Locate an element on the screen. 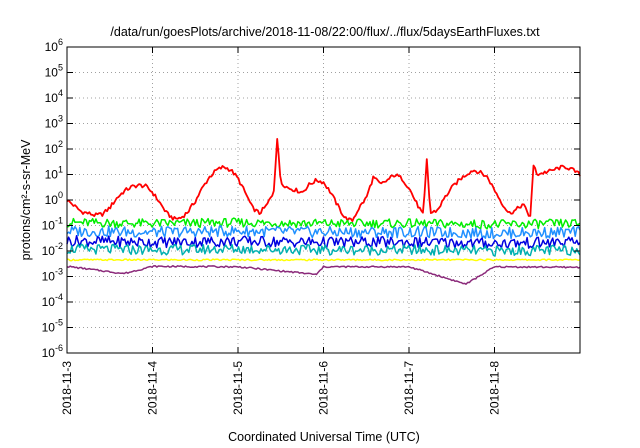 This screenshot has width=640, height=448. x-tick-label: 2018-11-3 is located at coordinates (67, 388).